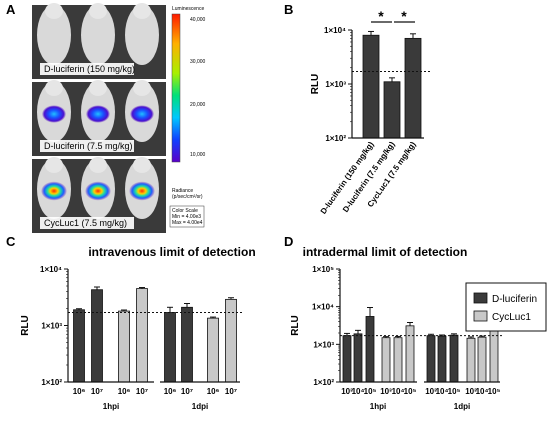 The width and height of the screenshot is (550, 423). I want to click on legend: D-luciferin CycLuc1, so click(506, 307).